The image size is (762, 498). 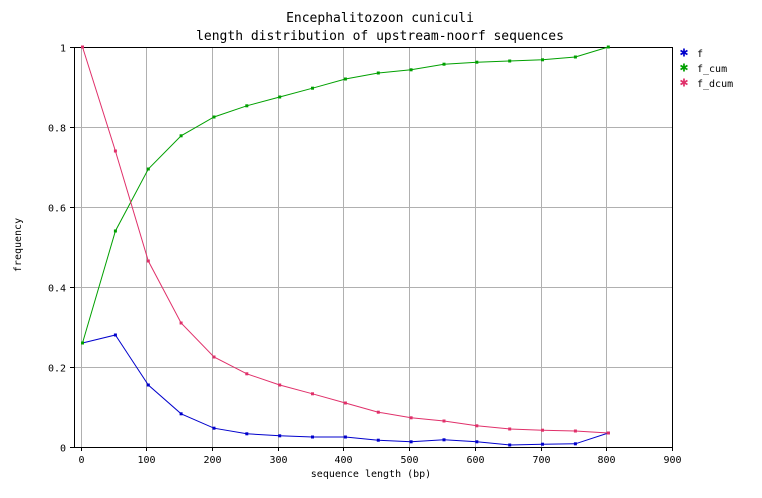 I want to click on legend-label: f, so click(x=700, y=54).